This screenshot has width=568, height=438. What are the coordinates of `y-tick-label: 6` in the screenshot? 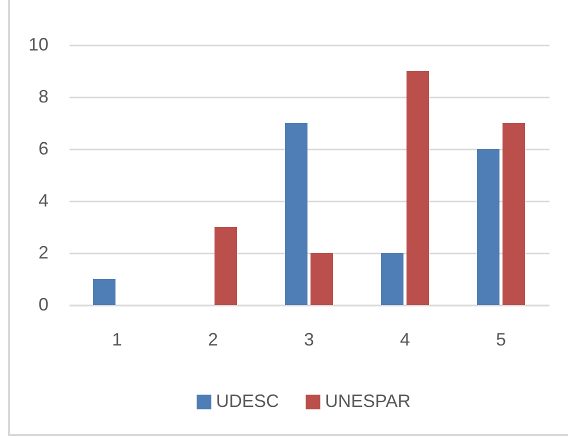 It's located at (43, 148).